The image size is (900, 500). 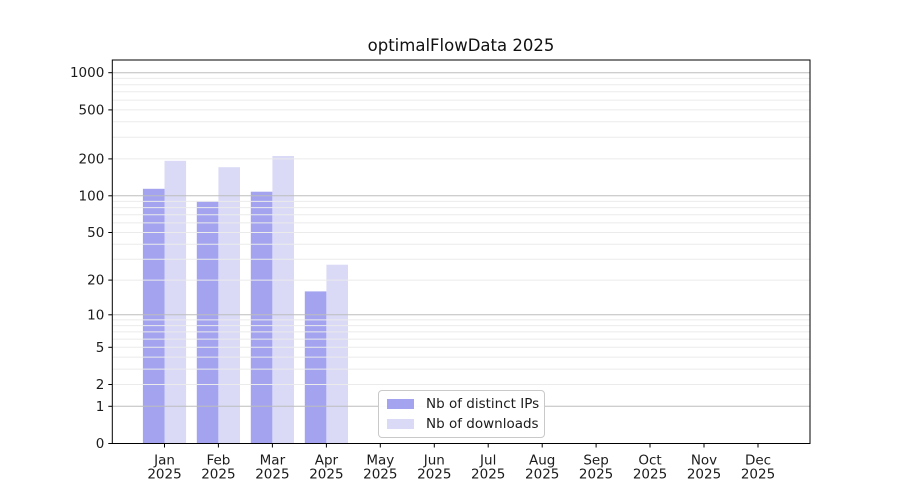 I want to click on y-tick-label: 2, so click(x=100, y=385).